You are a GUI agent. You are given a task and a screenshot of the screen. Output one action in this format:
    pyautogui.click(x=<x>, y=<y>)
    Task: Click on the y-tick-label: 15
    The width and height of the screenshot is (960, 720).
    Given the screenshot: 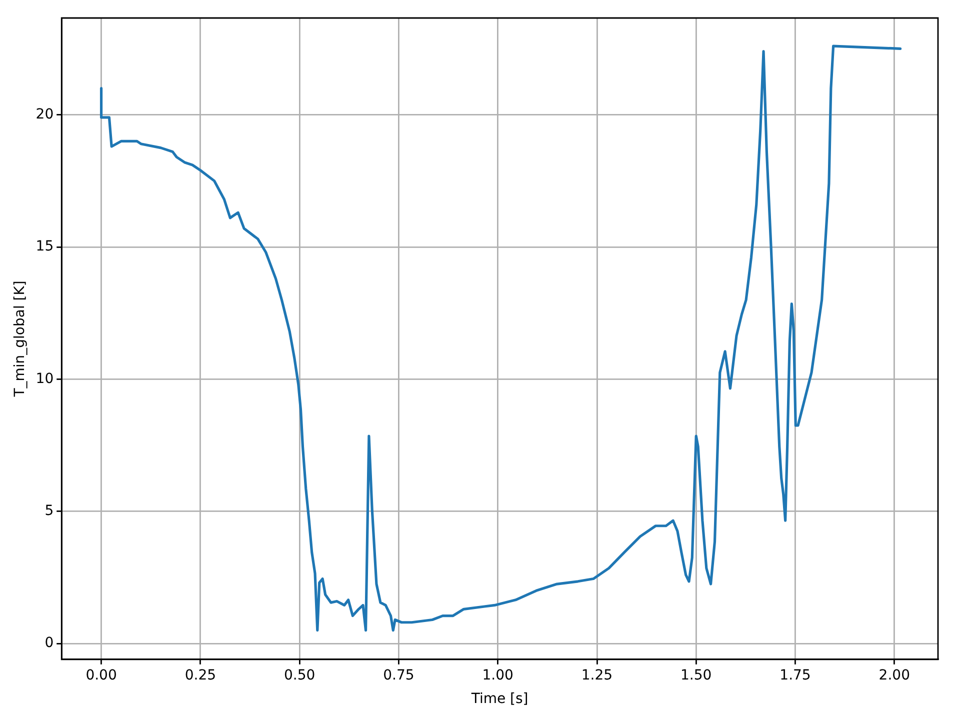 What is the action you would take?
    pyautogui.click(x=45, y=246)
    